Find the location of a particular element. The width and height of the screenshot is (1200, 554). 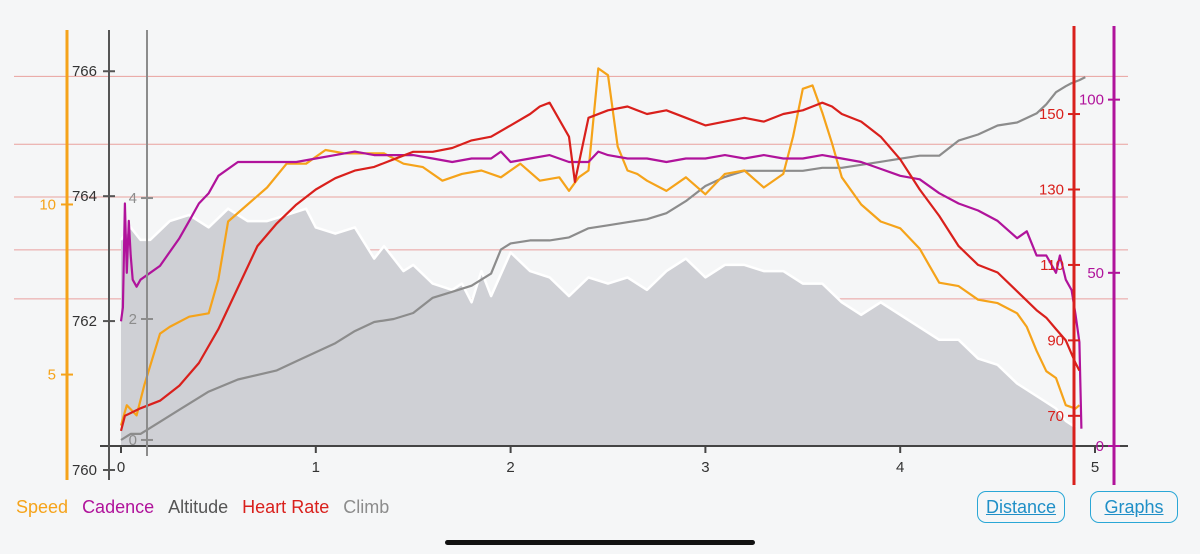

altitude-tick-label-760: 760 is located at coordinates (84, 470).